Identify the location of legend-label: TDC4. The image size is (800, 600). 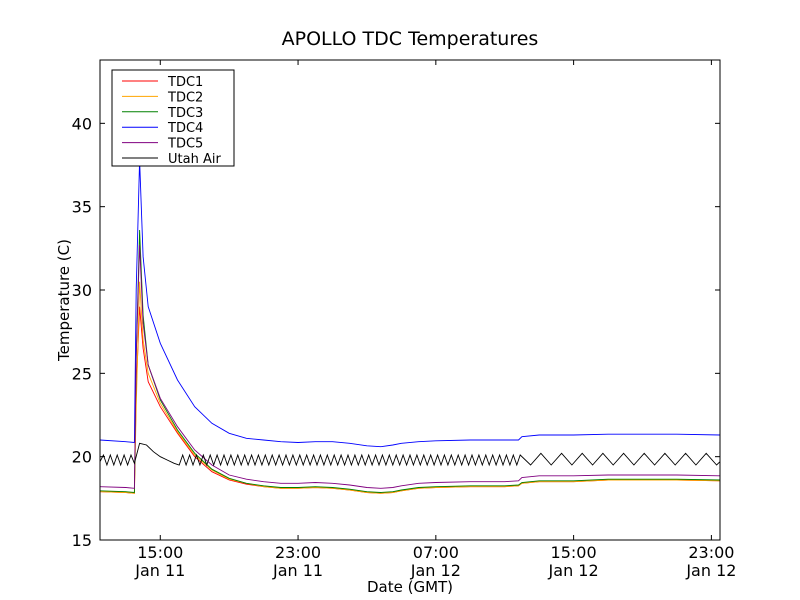
(185, 128).